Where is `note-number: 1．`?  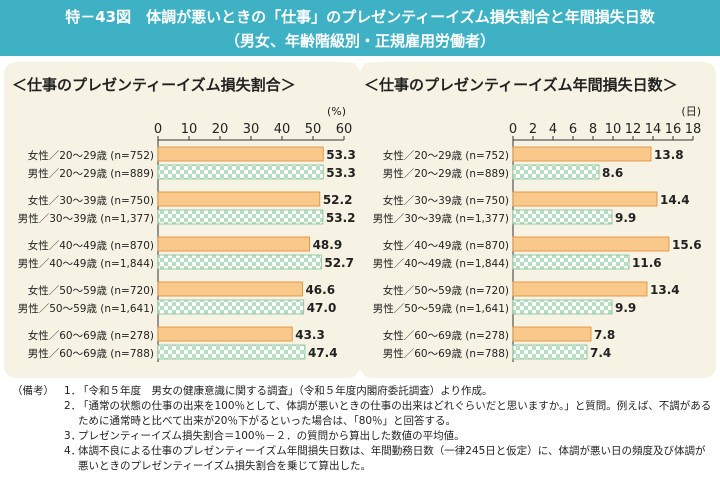
note-number: 1． is located at coordinates (73, 391).